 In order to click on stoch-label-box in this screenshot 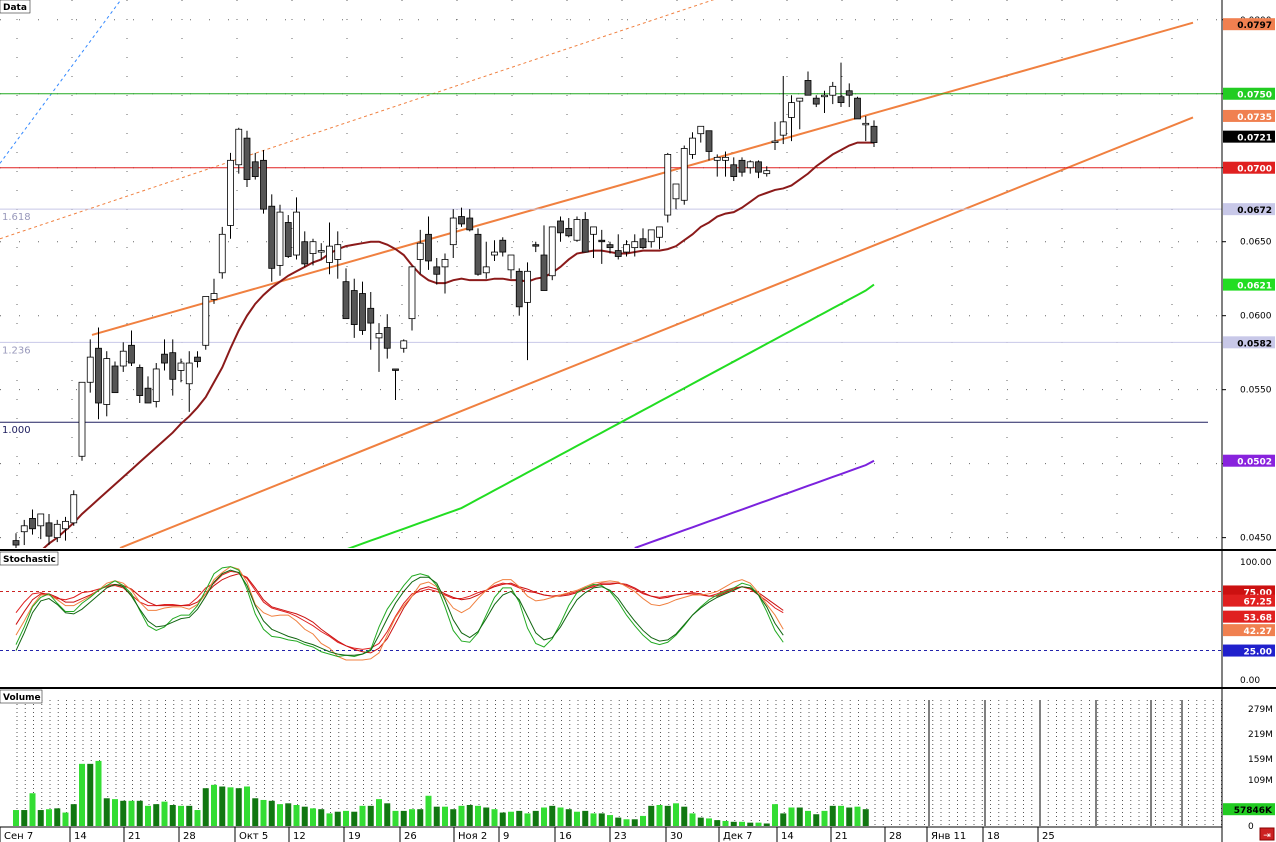, I will do `click(1249, 600)`.